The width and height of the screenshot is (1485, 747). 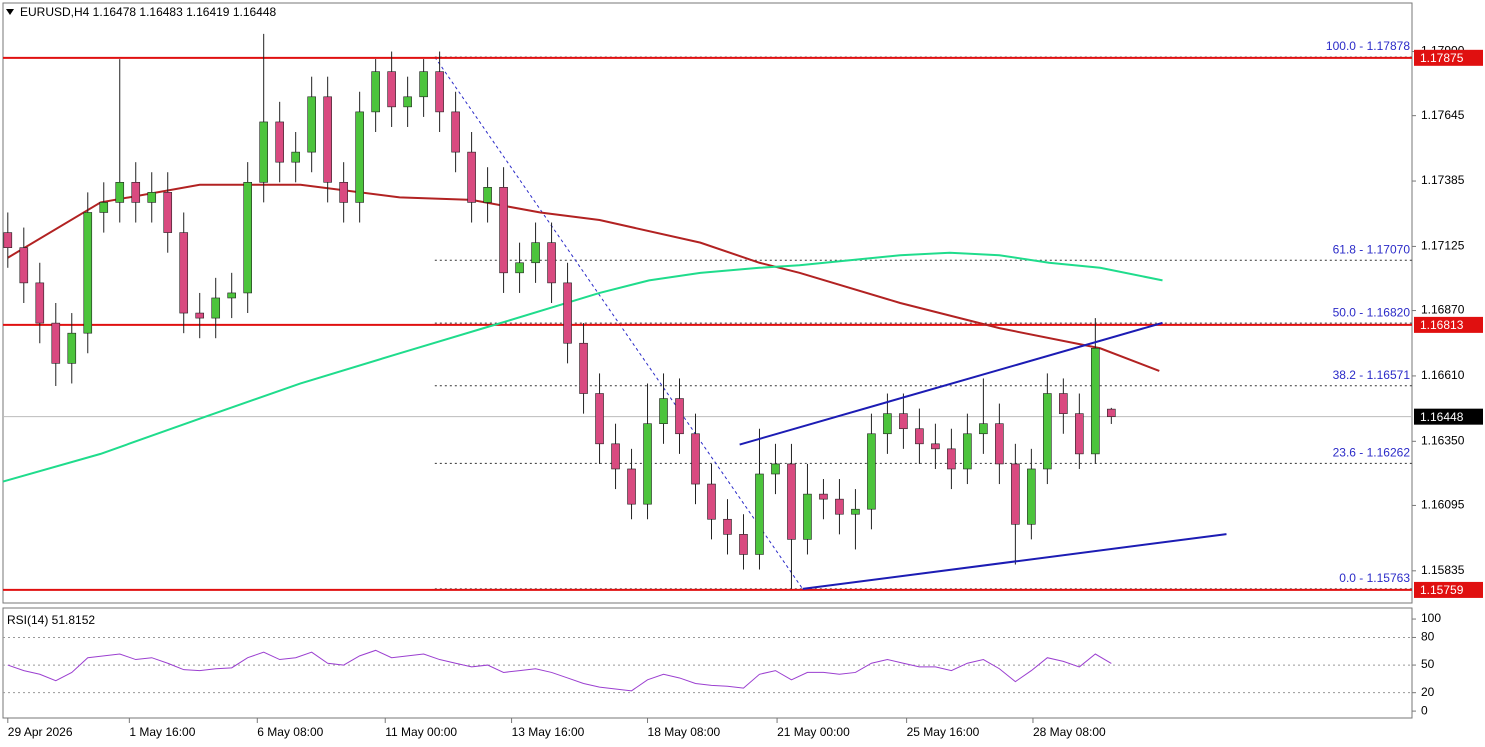 I want to click on y-tick-label: 20, so click(x=1428, y=692).